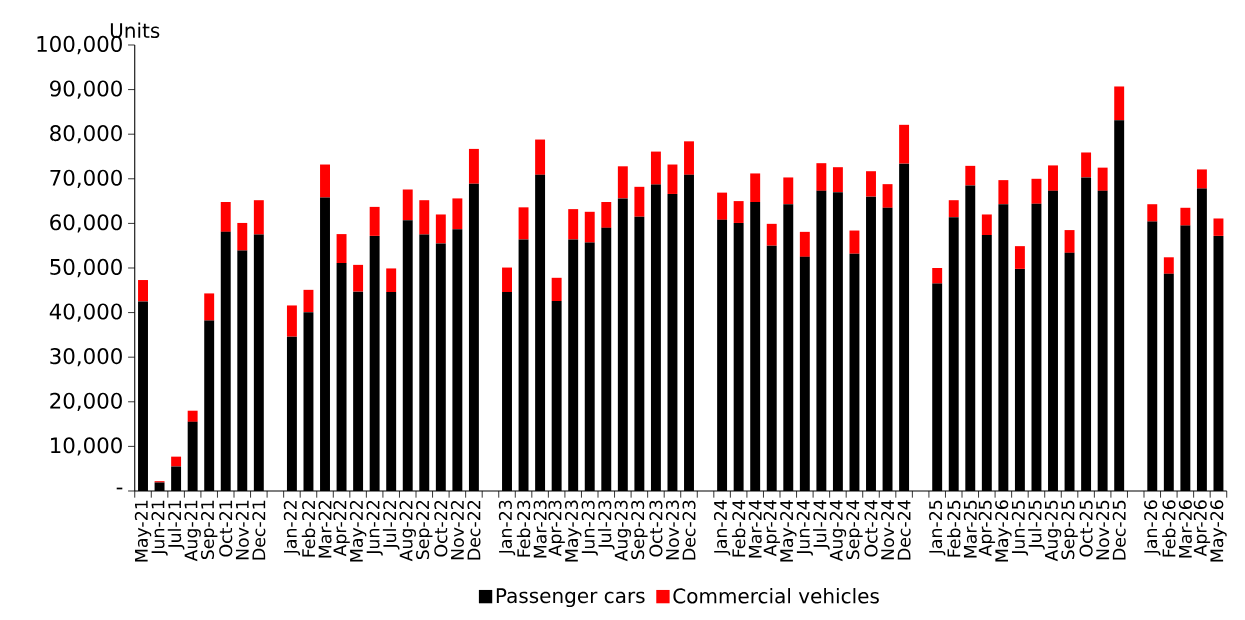 The width and height of the screenshot is (1245, 620). What do you see at coordinates (970, 529) in the screenshot?
I see `x-tick-label: Mar-25` at bounding box center [970, 529].